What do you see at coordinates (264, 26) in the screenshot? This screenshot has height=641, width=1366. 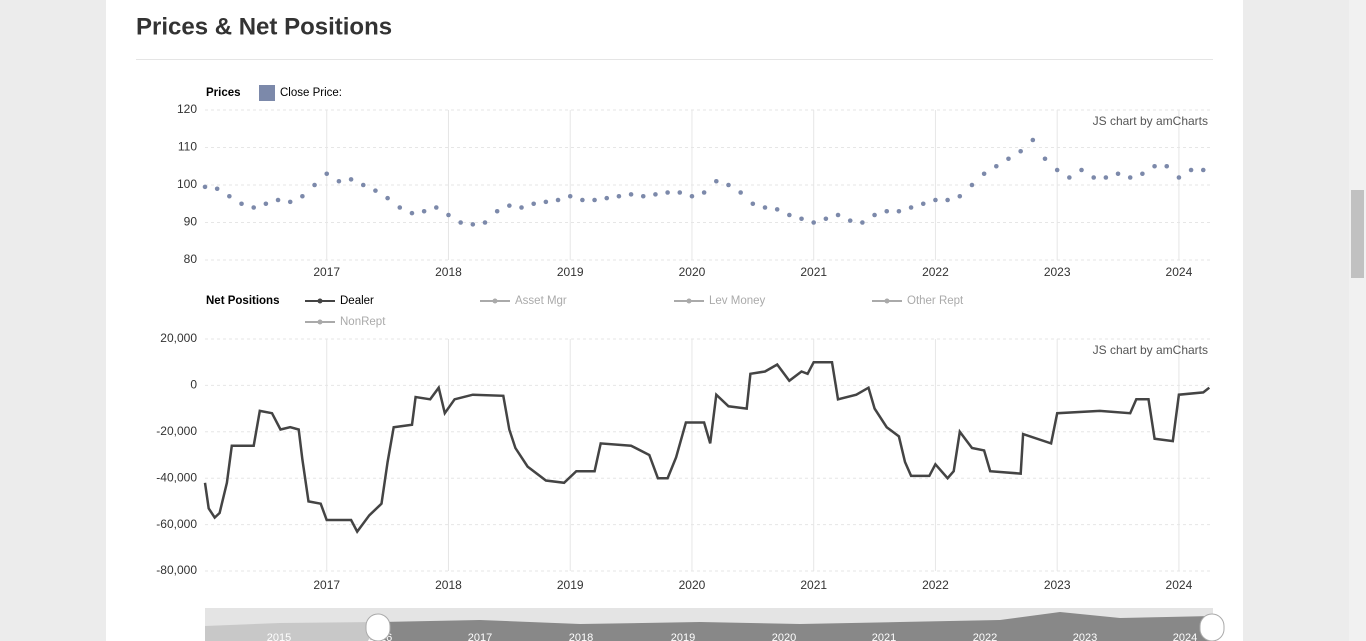 I see `page-title: Prices & Net Positions` at bounding box center [264, 26].